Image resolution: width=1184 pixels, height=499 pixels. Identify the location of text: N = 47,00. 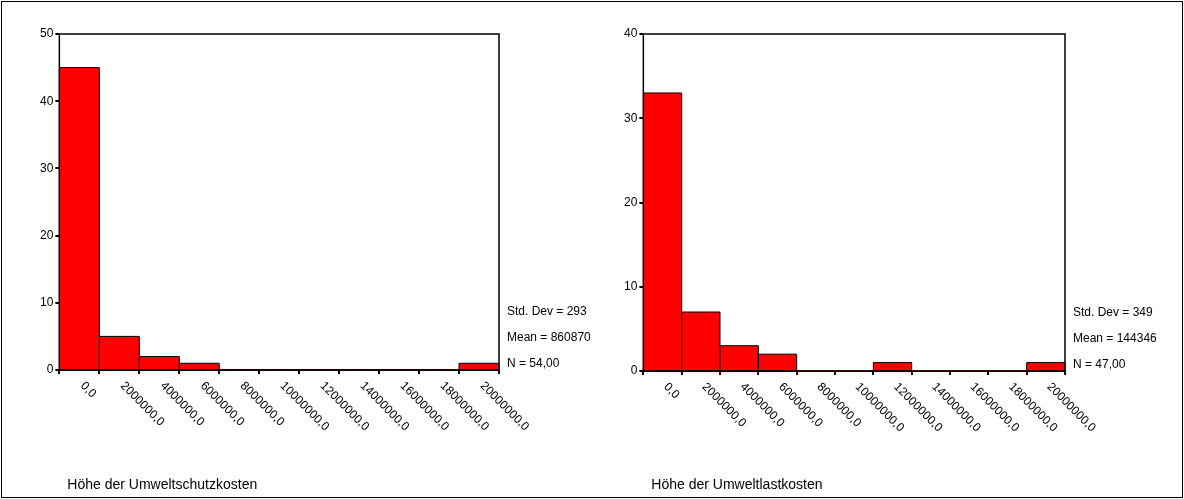
(1099, 364).